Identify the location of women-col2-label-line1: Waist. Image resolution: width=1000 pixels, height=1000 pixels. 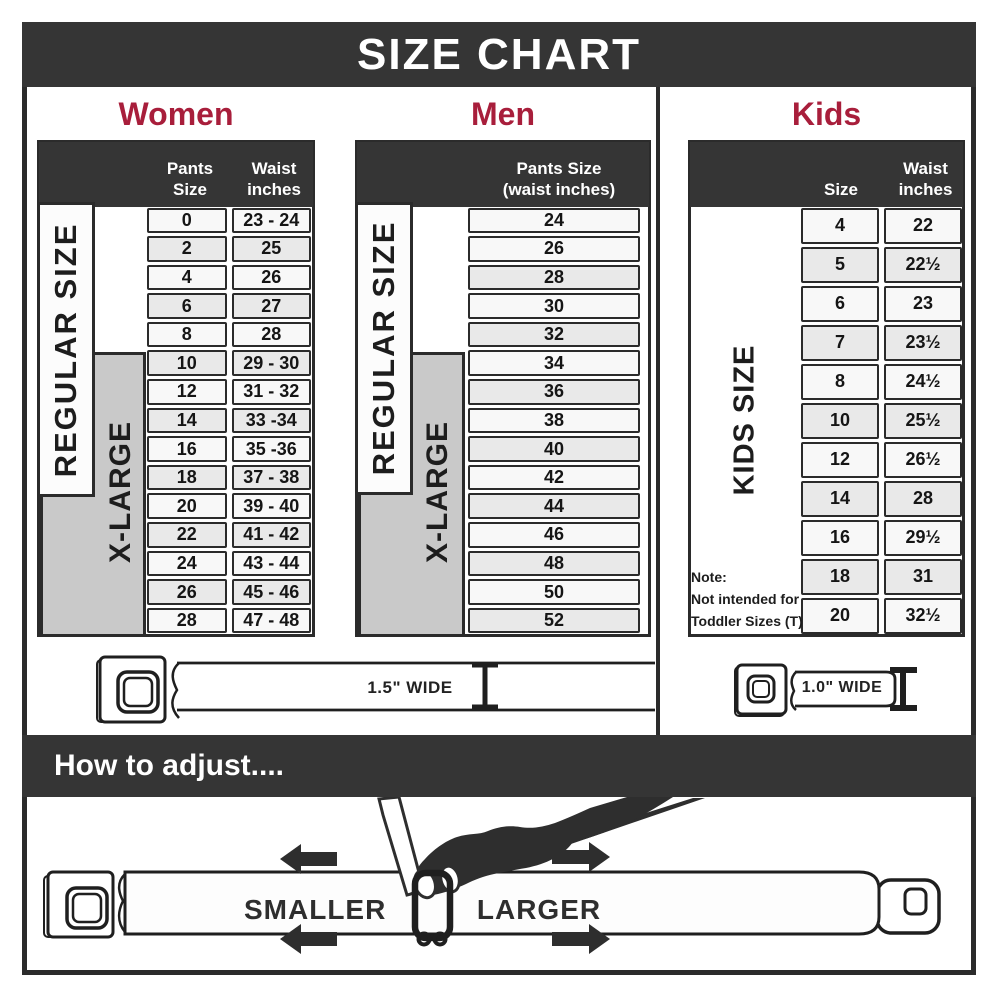
(274, 168).